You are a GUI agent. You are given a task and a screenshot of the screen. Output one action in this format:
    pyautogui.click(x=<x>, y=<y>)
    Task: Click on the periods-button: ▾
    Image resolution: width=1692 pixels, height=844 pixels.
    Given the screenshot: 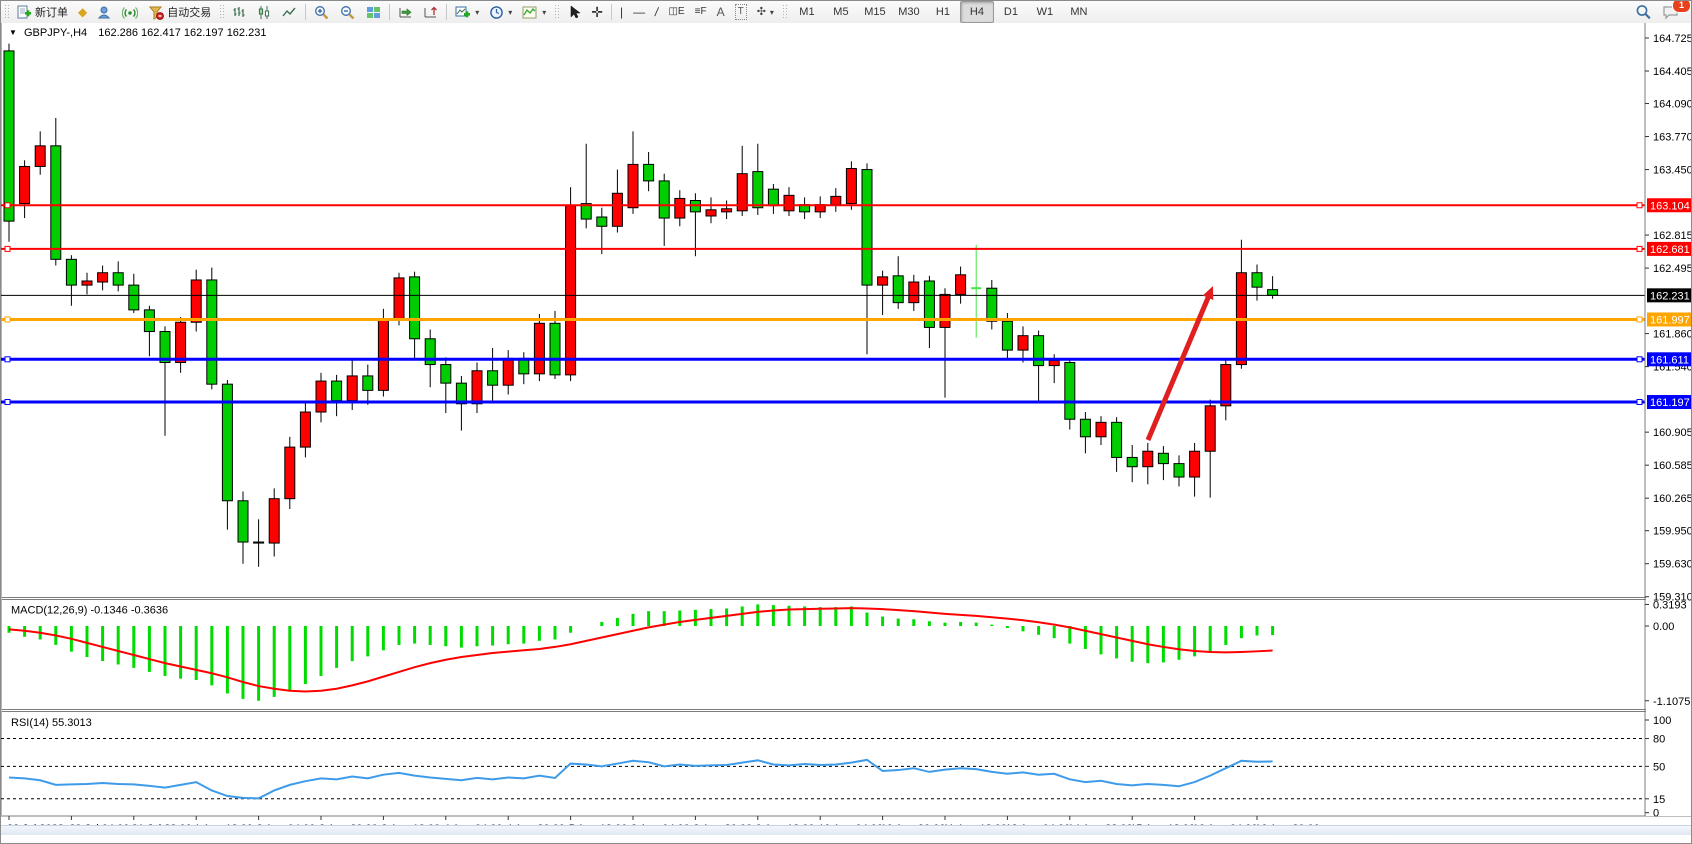 What is the action you would take?
    pyautogui.click(x=500, y=12)
    